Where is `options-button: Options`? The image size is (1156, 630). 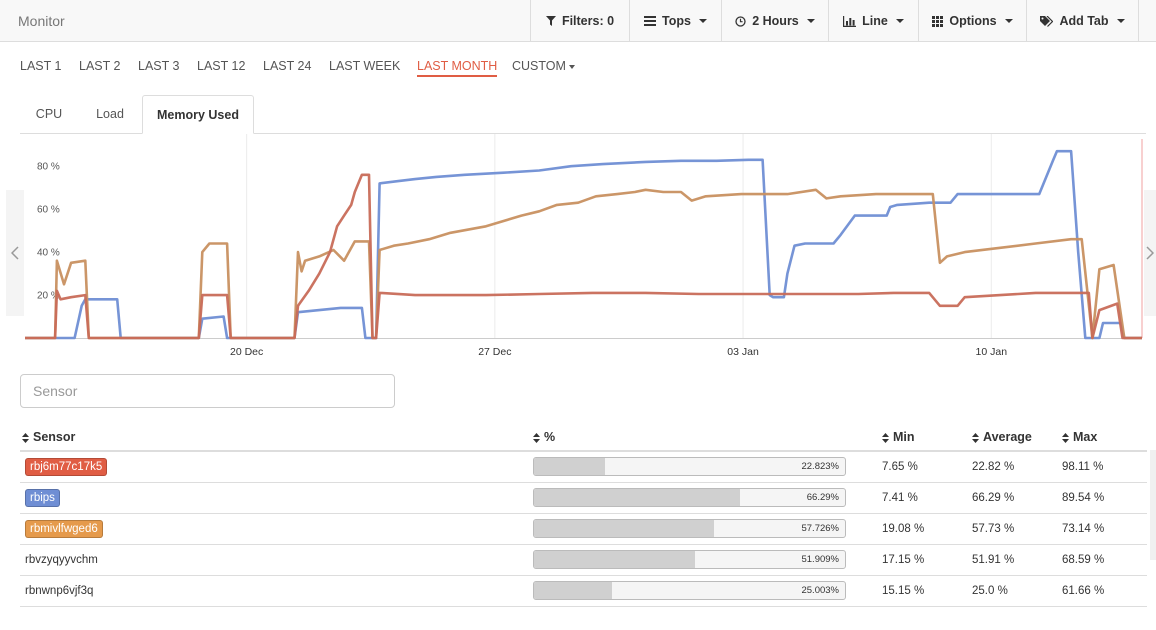 options-button: Options is located at coordinates (972, 21).